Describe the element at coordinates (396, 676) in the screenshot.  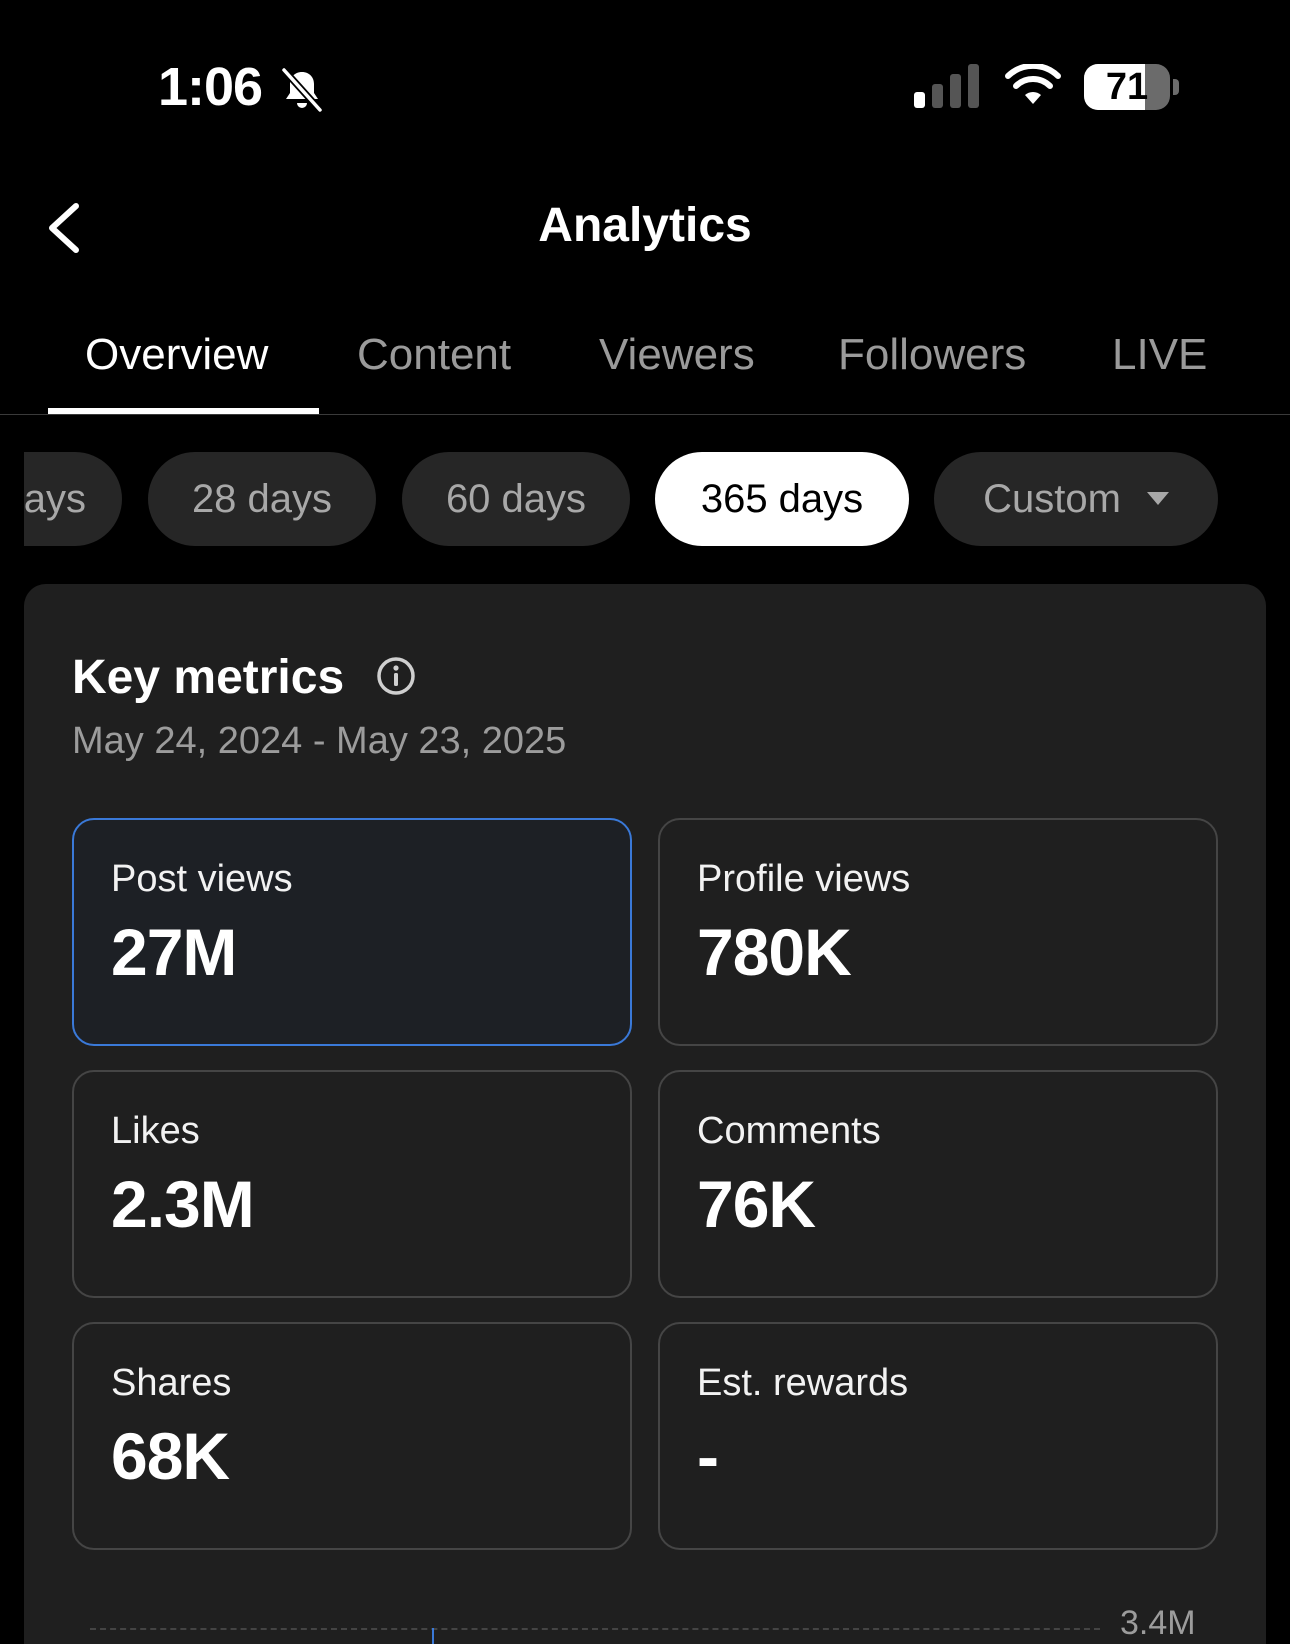
I see `info-circle-icon` at that location.